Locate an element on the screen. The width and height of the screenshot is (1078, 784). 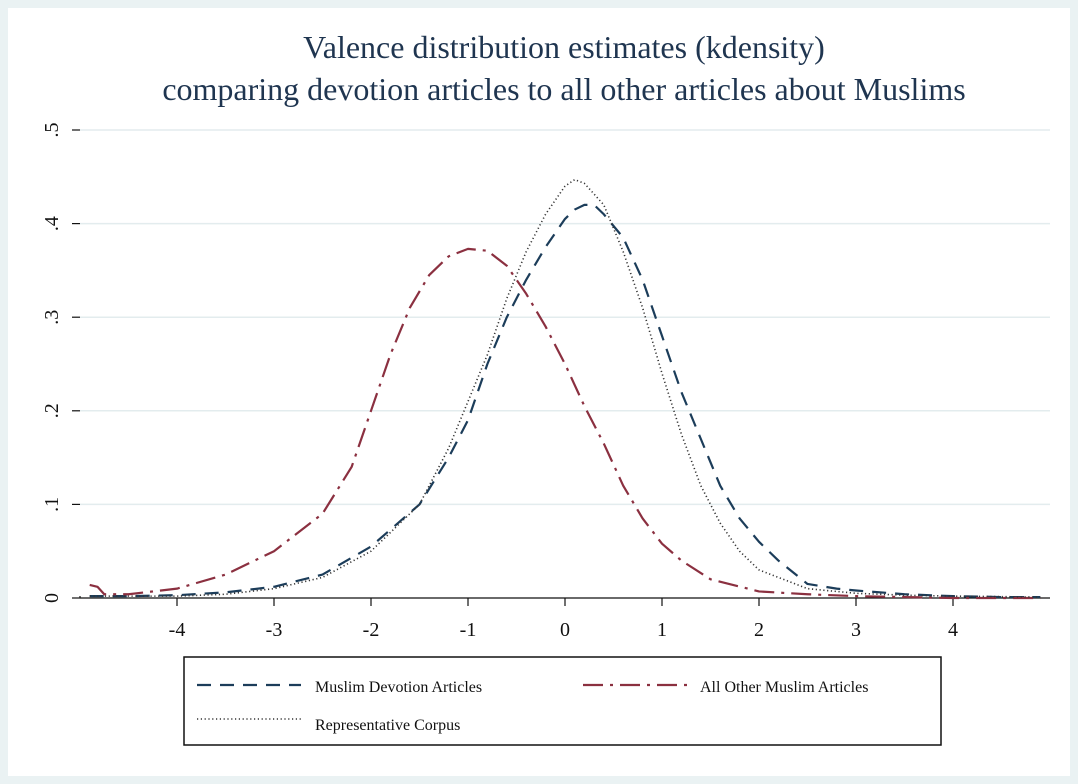
x-tick-label-2: -2 is located at coordinates (371, 630).